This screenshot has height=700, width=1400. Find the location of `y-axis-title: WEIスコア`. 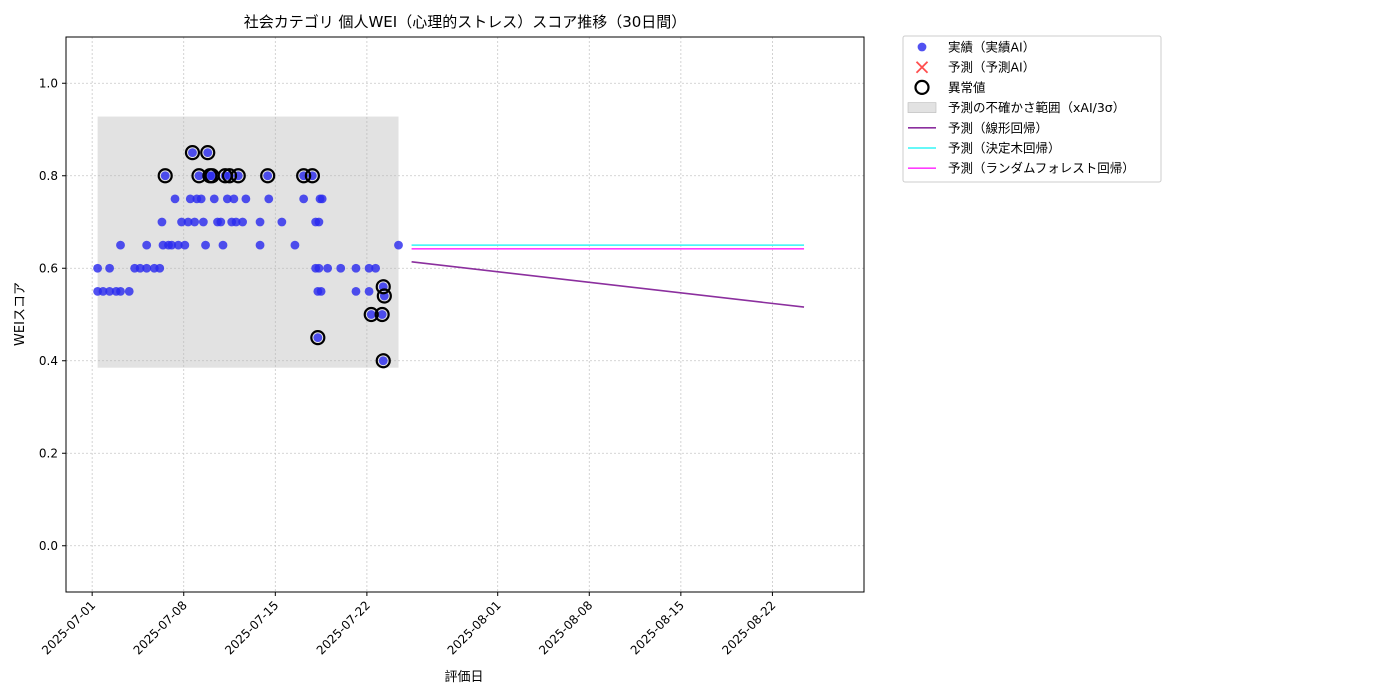

y-axis-title: WEIスコア is located at coordinates (20, 314).